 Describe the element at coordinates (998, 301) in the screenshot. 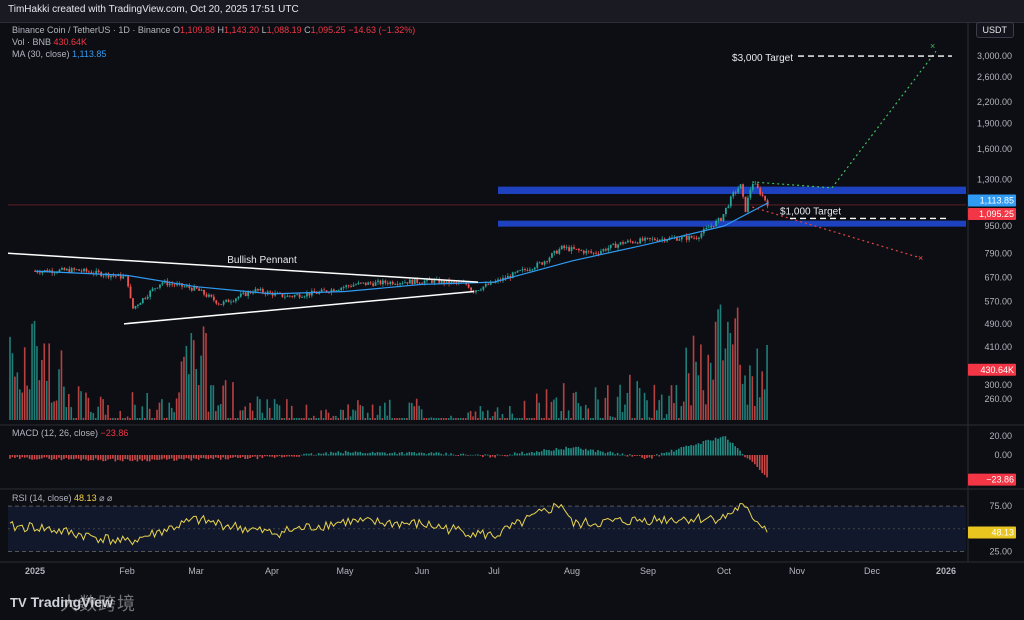

I see `price-tick-label: 570.00` at that location.